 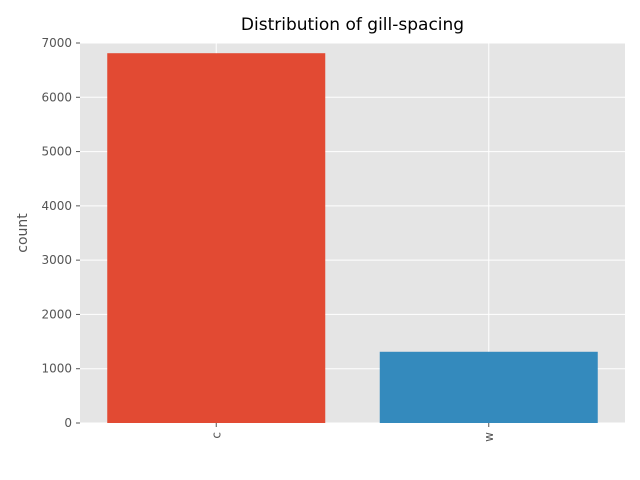 What do you see at coordinates (488, 387) in the screenshot?
I see `bar-w` at bounding box center [488, 387].